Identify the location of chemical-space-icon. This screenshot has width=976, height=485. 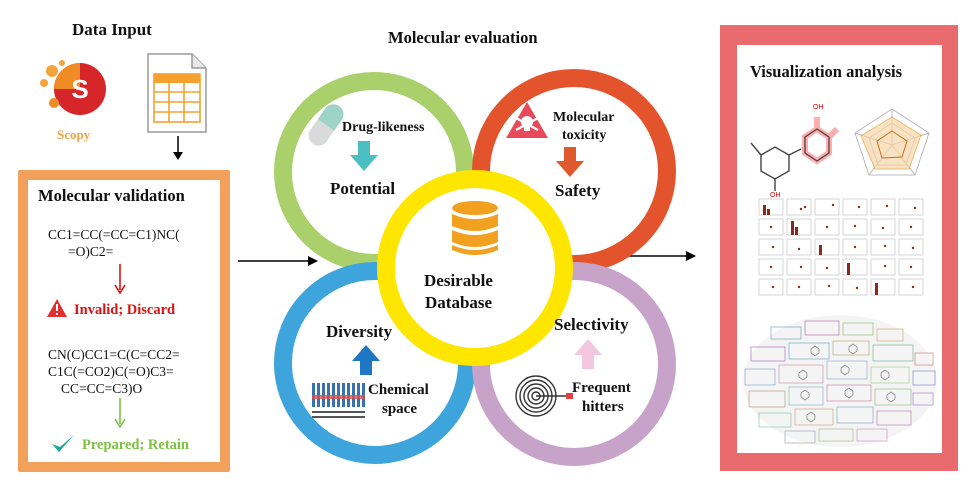
(339, 403).